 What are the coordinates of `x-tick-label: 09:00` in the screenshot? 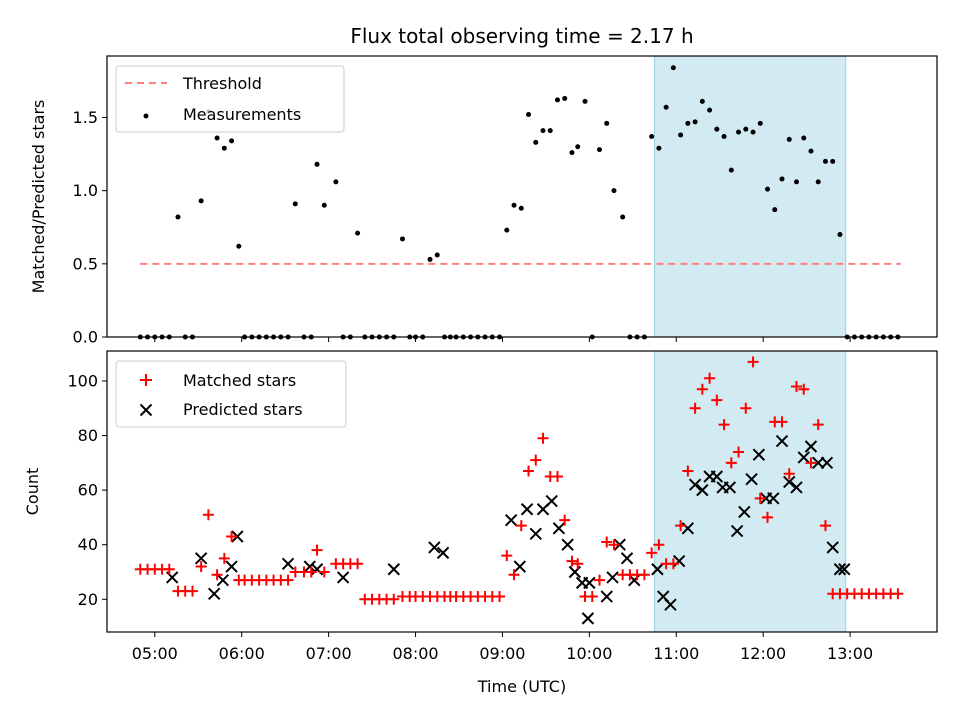 It's located at (502, 653).